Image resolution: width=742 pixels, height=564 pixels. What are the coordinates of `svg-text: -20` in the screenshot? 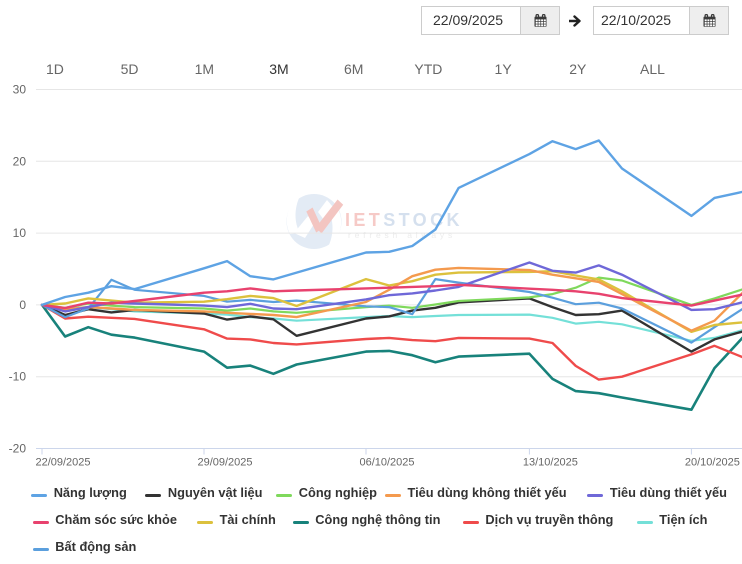 It's located at (18, 449).